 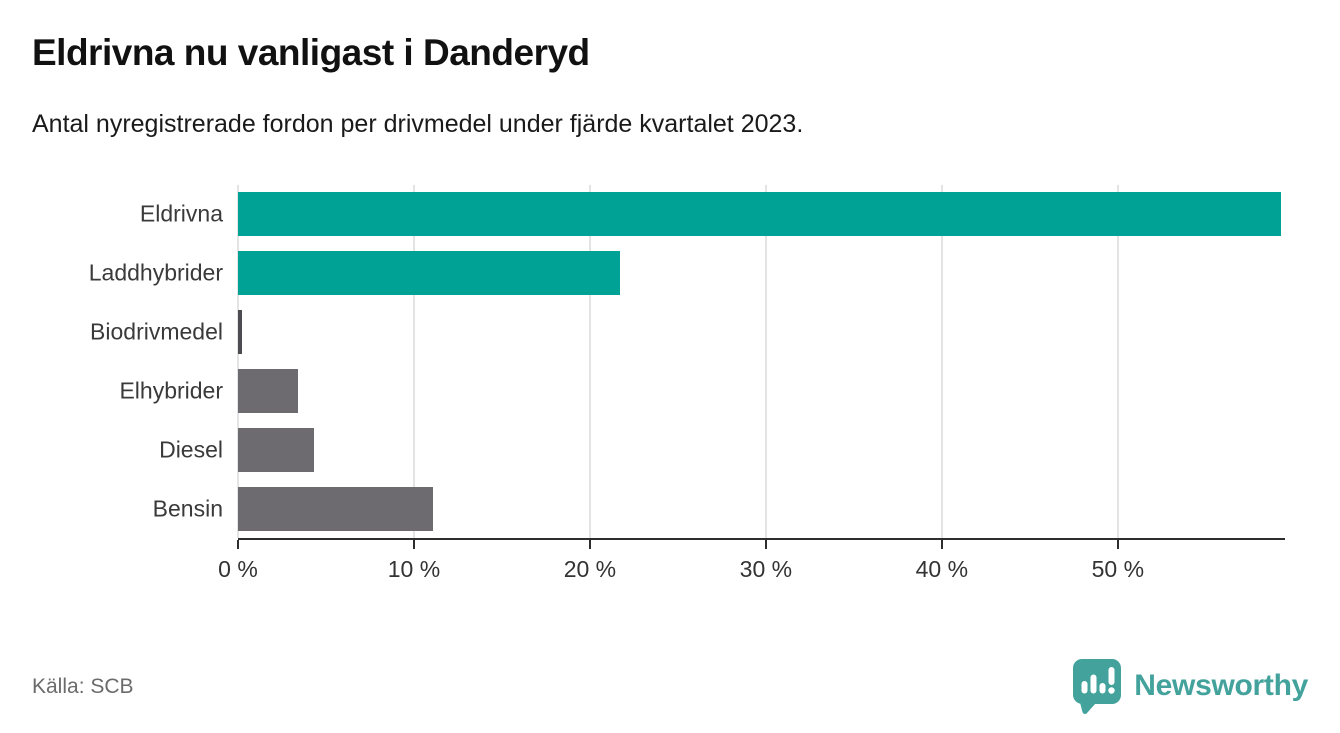 I want to click on category-label: Bensin, so click(x=187, y=508).